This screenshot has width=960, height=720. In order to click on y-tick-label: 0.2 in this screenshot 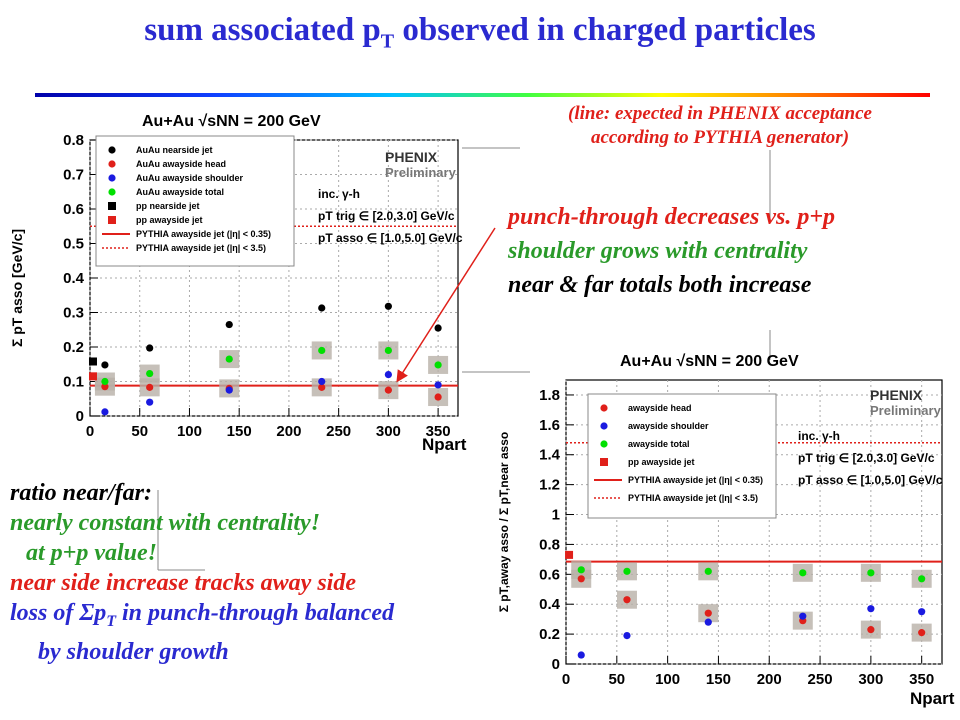, I will do `click(549, 634)`.